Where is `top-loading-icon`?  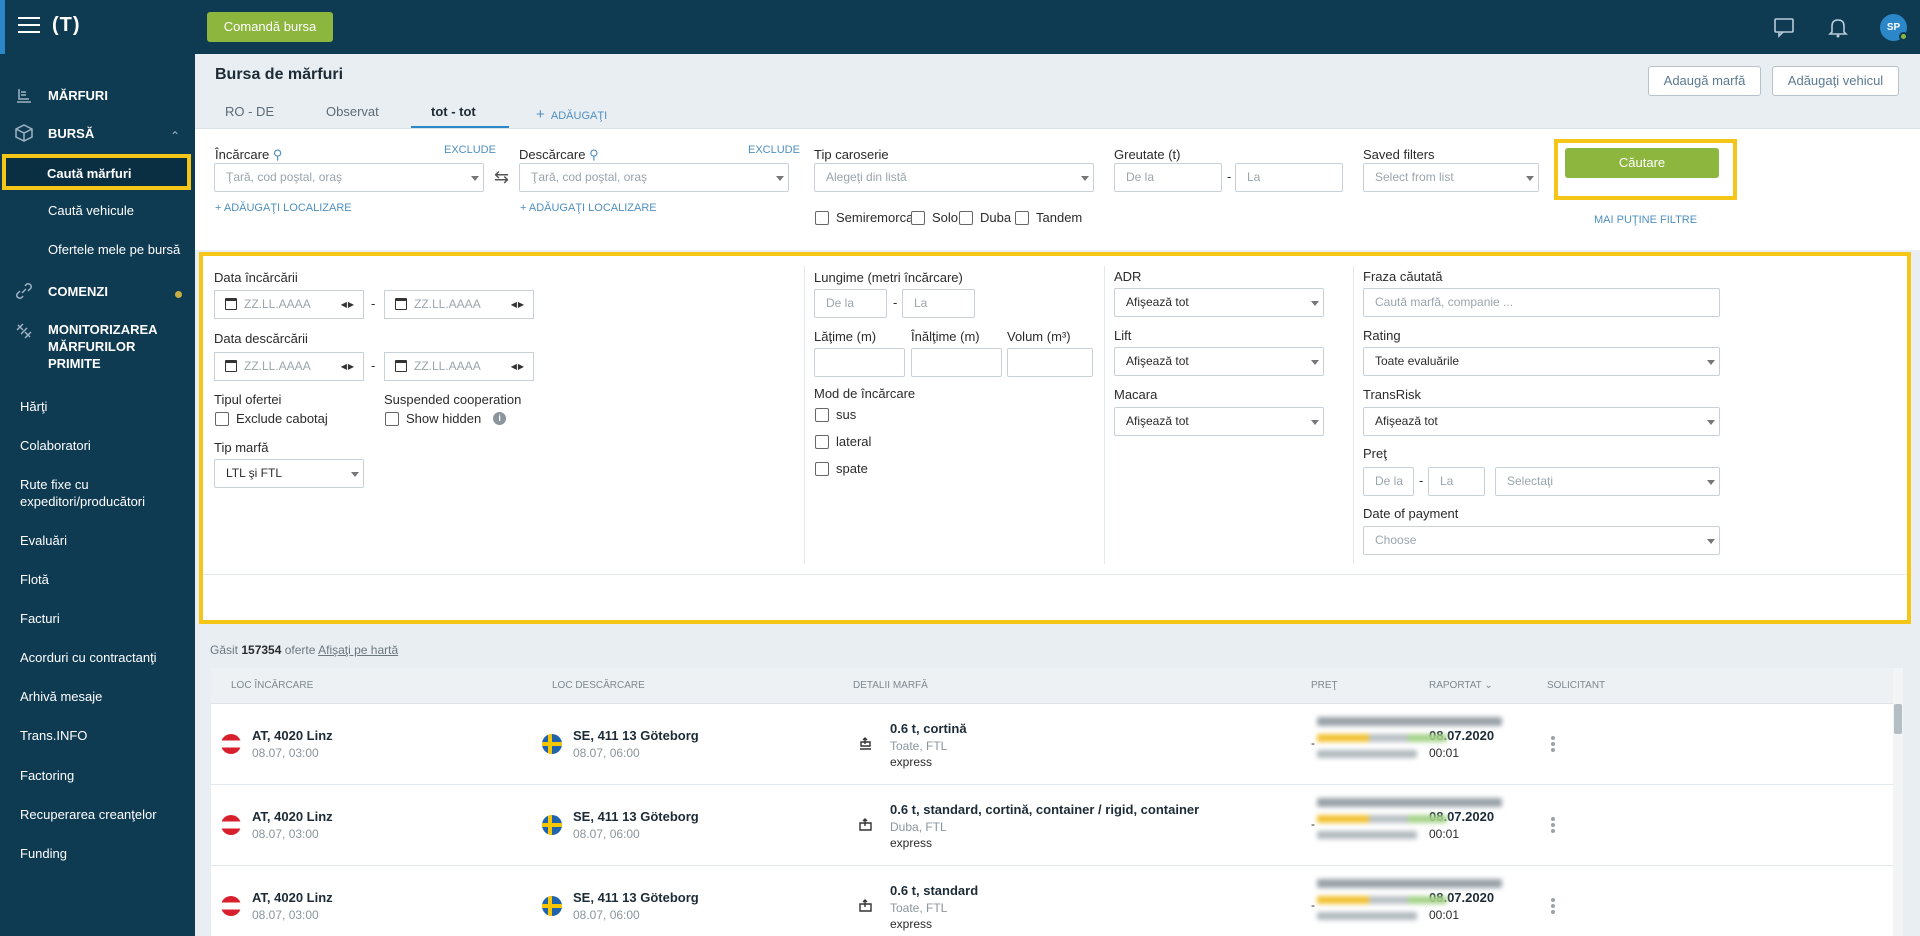 top-loading-icon is located at coordinates (865, 905).